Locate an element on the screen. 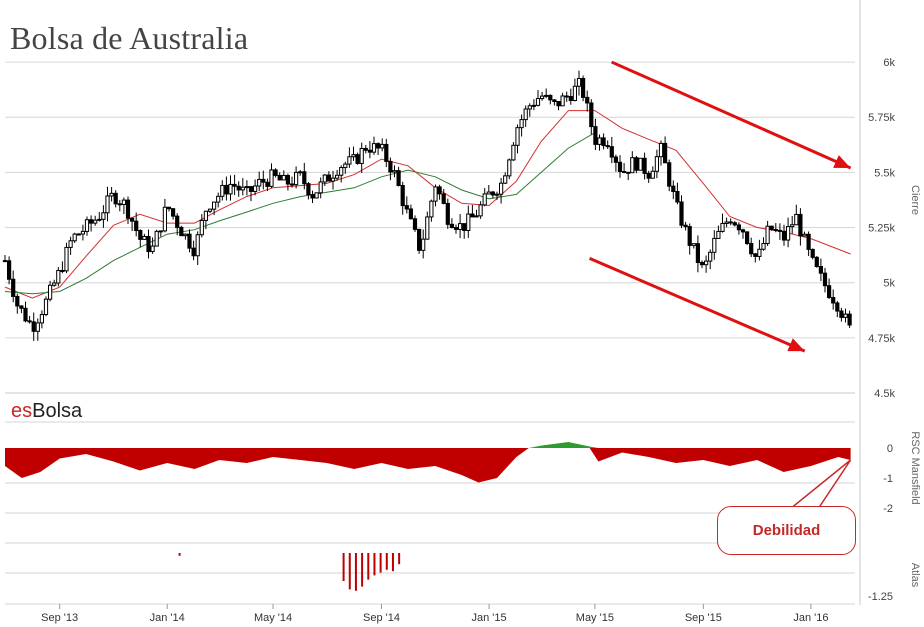  atlas-y-axis-label: Atlas is located at coordinates (915, 575).